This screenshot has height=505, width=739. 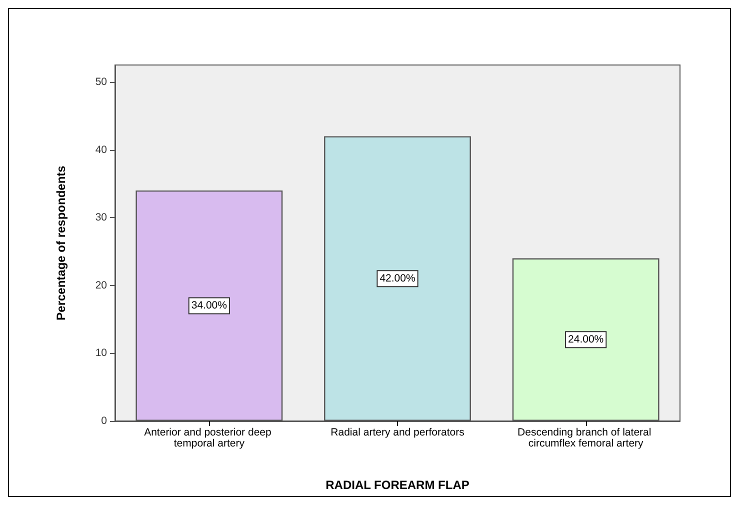 I want to click on y-tick-label: 30, so click(x=101, y=218).